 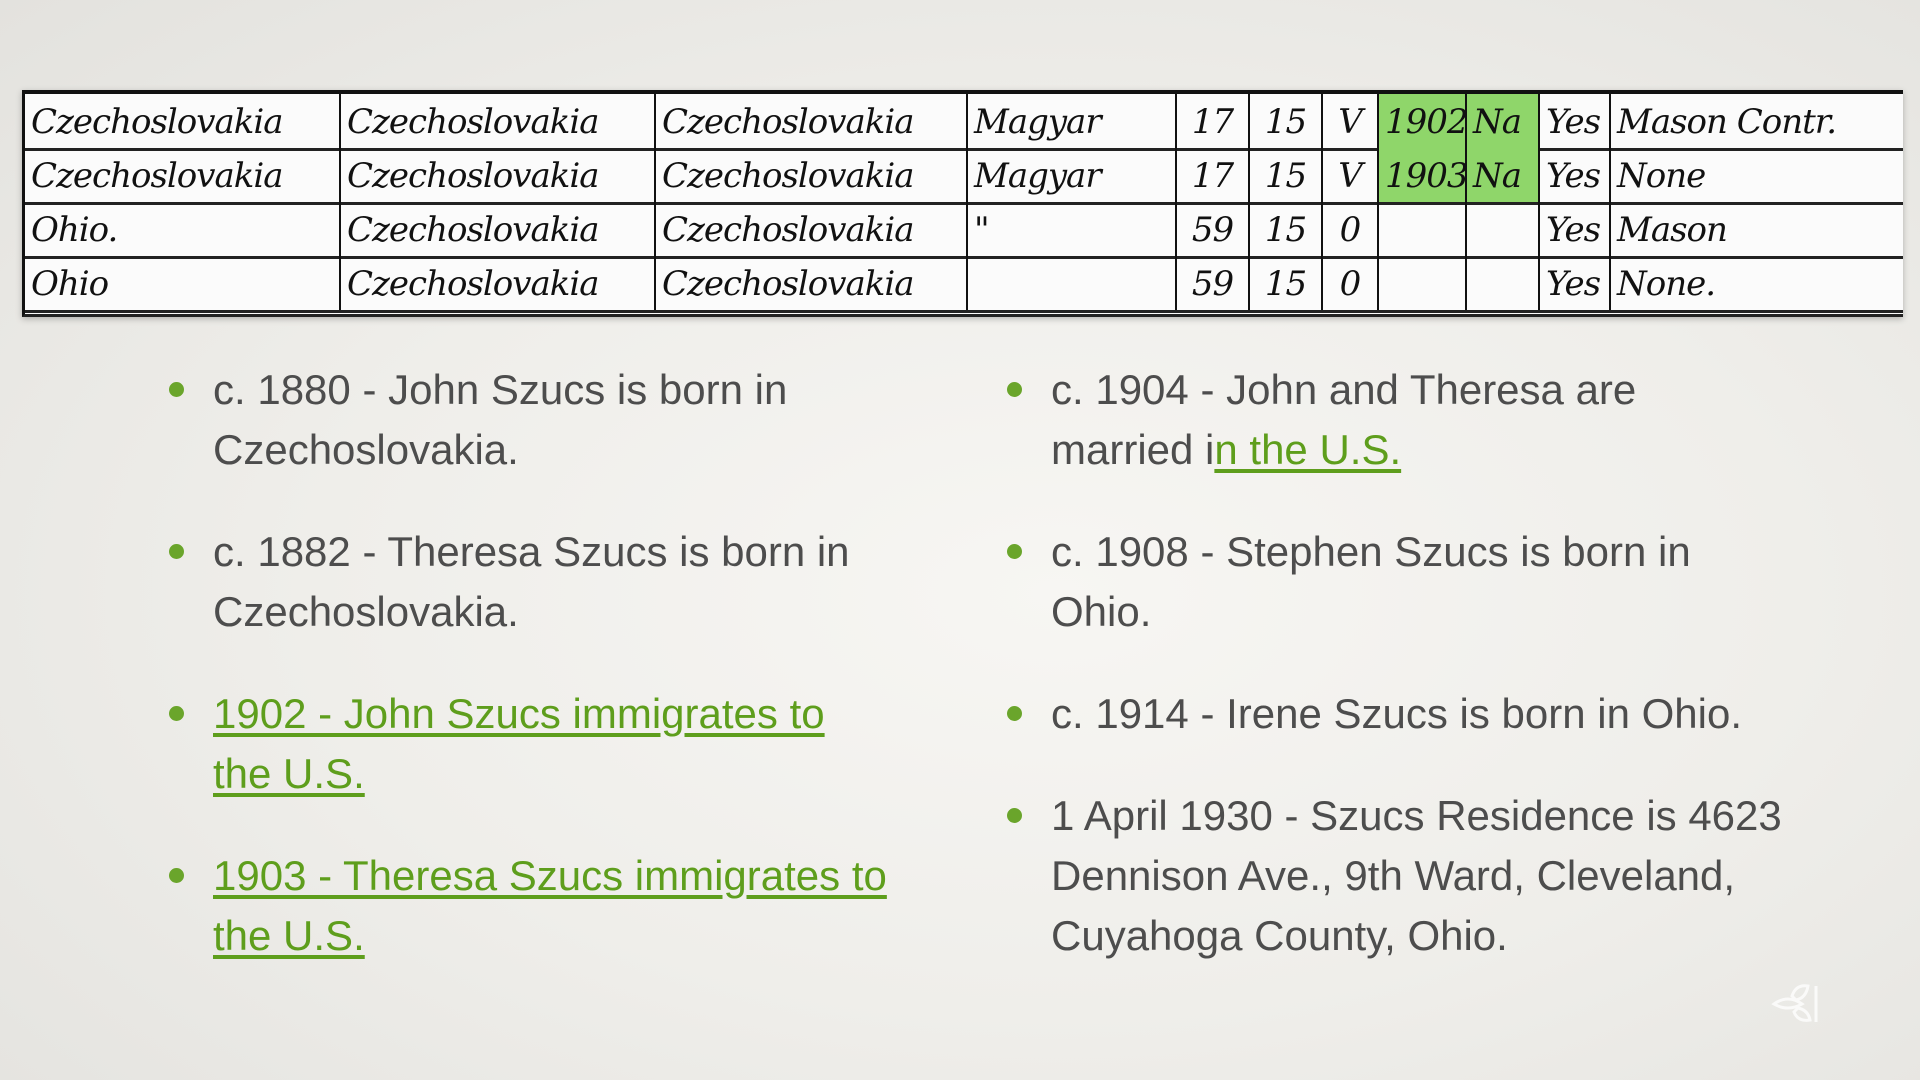 What do you see at coordinates (519, 743) in the screenshot?
I see `immigration-link-john: 1902 - John Szucs immigrates to the U.S.` at bounding box center [519, 743].